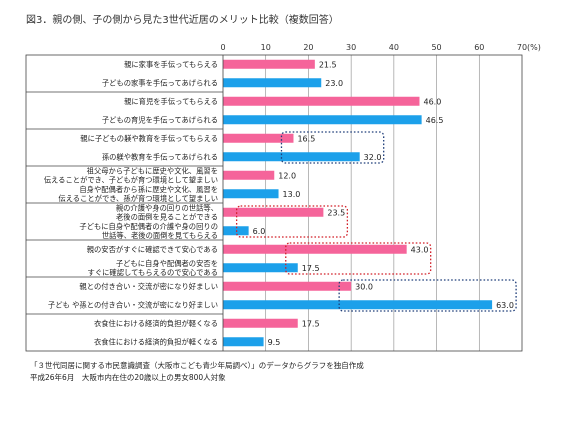  What do you see at coordinates (432, 101) in the screenshot?
I see `value-label-2: 46.0` at bounding box center [432, 101].